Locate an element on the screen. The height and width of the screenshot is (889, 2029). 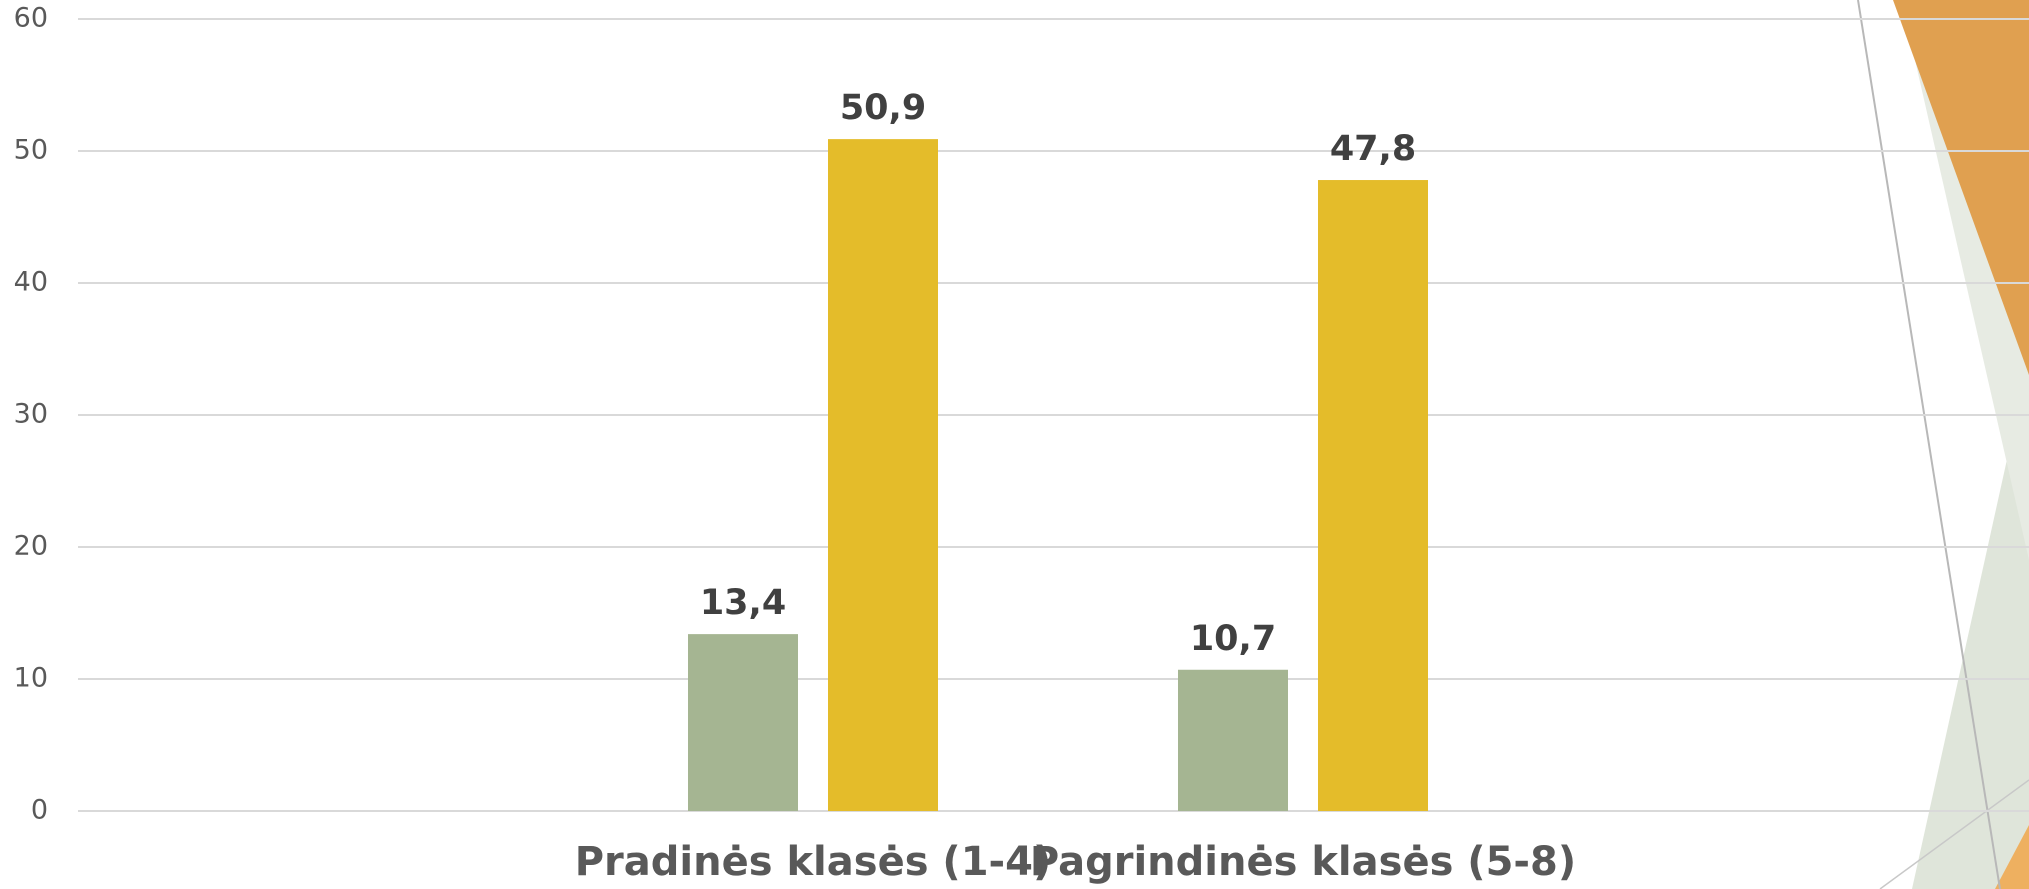
x-tick-label: Pagrindinės klasės (5-8) is located at coordinates (1303, 862).